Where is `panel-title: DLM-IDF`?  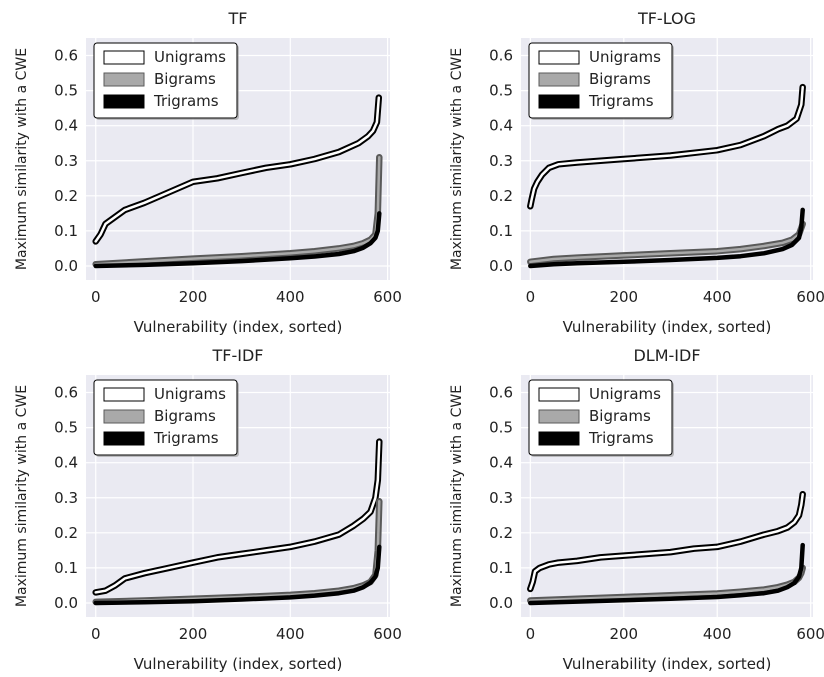
panel-title: DLM-IDF is located at coordinates (666, 355).